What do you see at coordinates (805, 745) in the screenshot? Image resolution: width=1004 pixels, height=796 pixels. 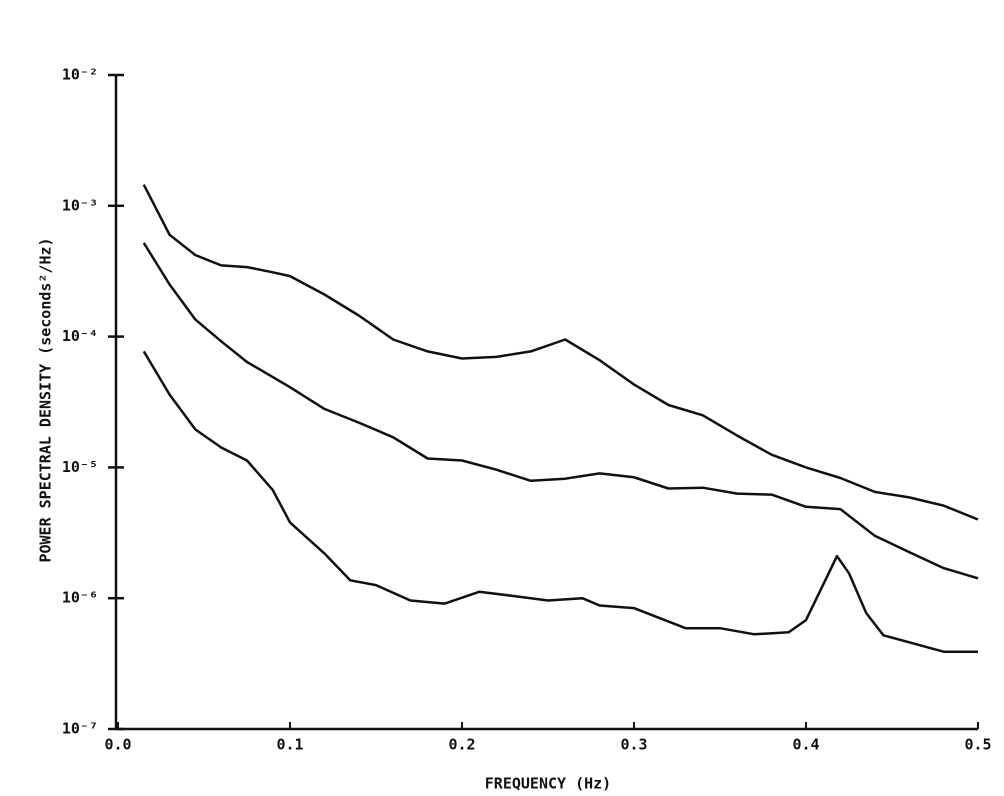 I see `x-tick-label: 0.4` at bounding box center [805, 745].